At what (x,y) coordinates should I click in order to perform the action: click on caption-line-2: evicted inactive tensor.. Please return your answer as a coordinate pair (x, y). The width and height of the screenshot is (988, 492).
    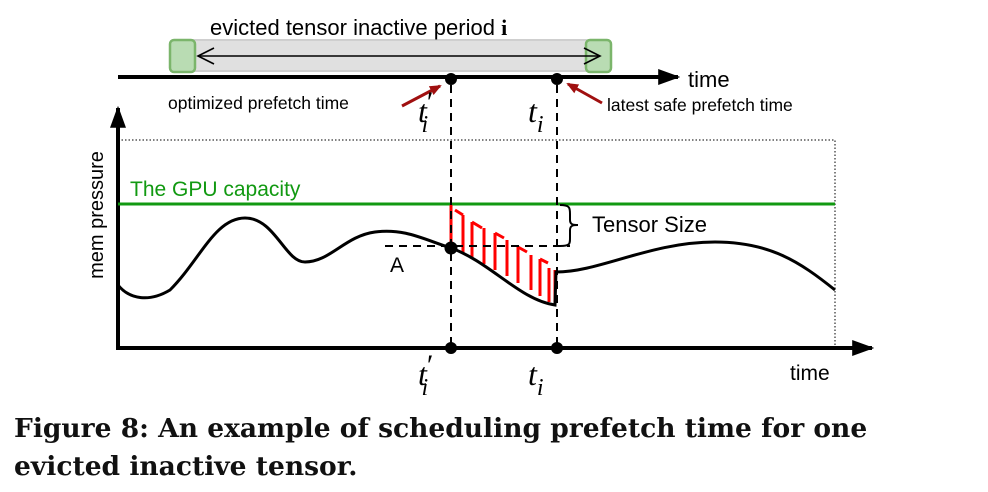
    Looking at the image, I should click on (186, 466).